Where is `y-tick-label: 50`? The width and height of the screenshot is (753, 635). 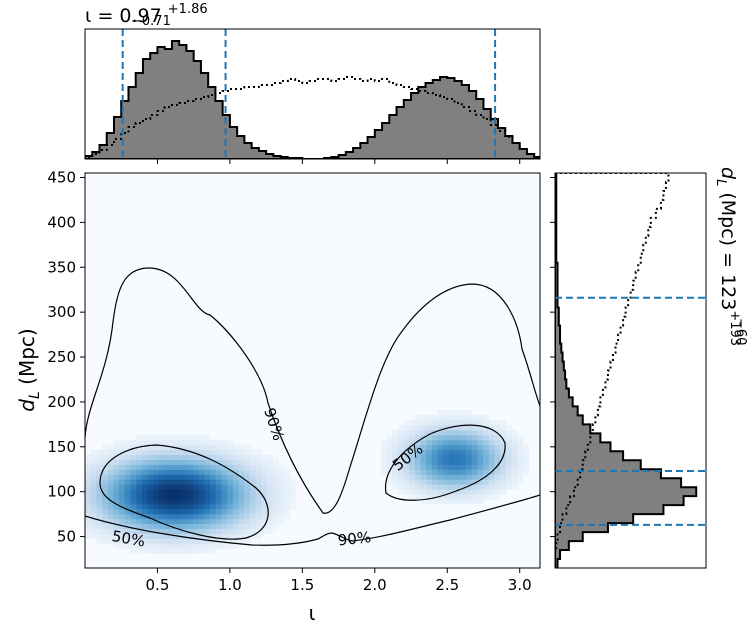 y-tick-label: 50 is located at coordinates (66, 537).